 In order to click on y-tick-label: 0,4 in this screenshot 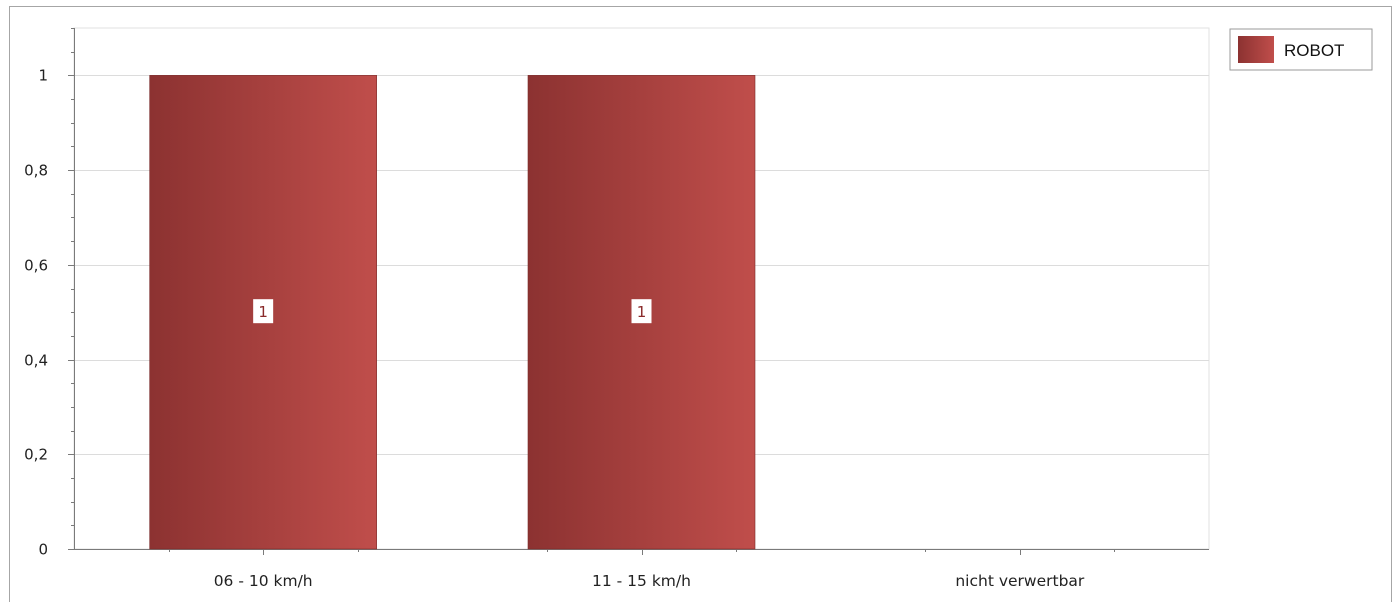, I will do `click(36, 361)`.